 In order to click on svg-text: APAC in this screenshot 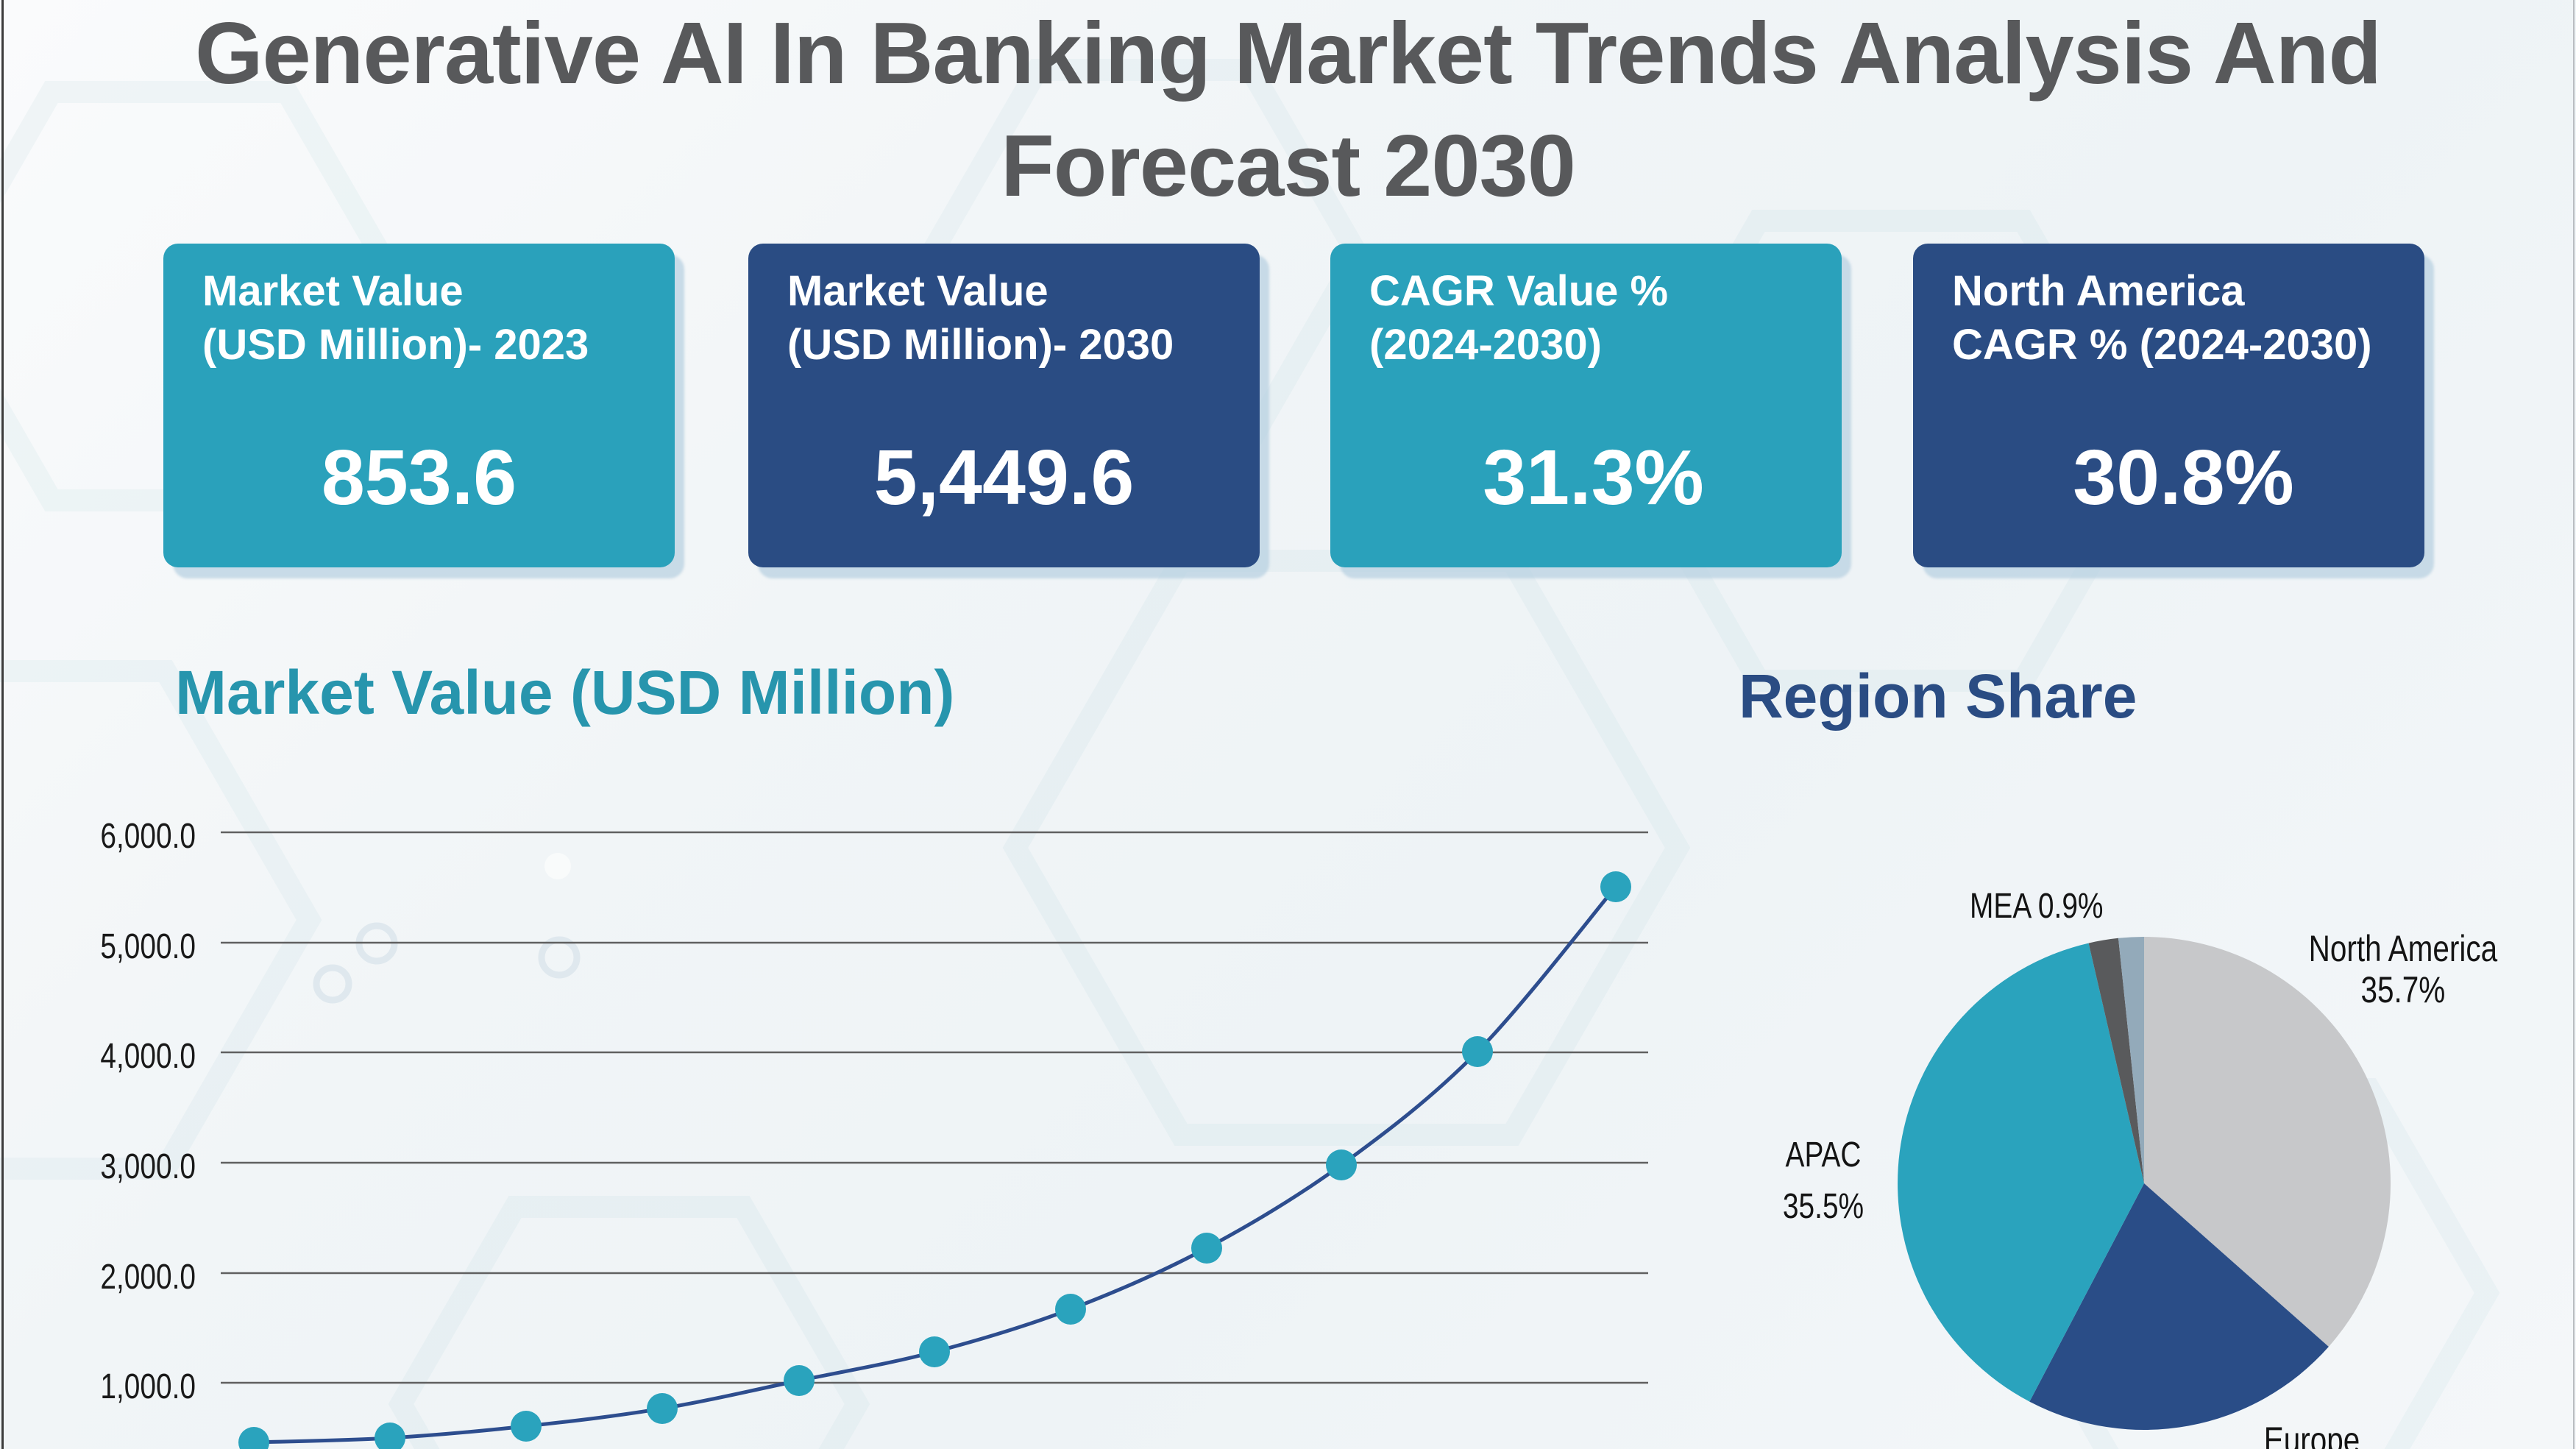, I will do `click(1824, 1155)`.